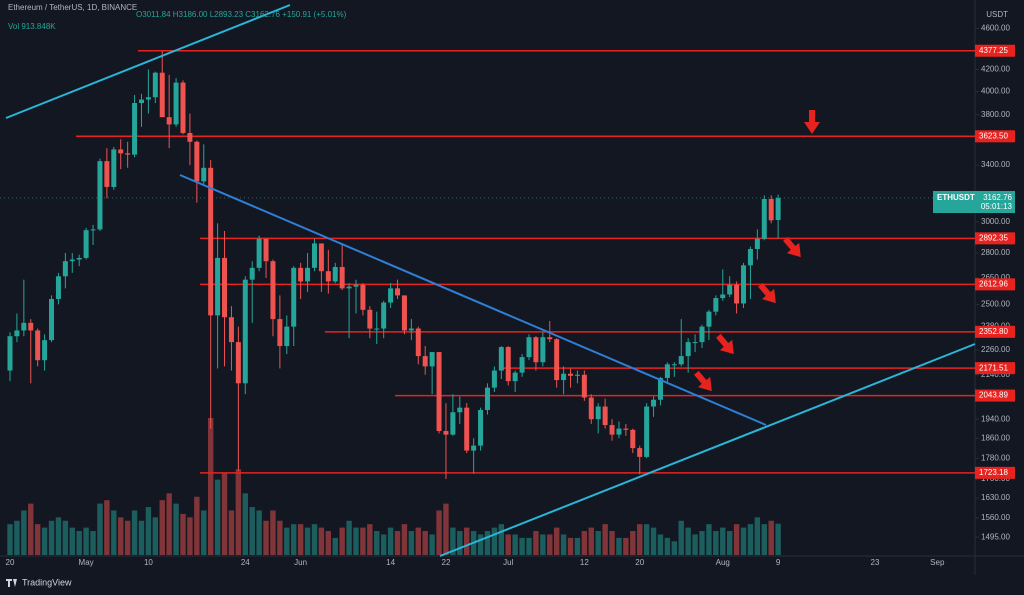  What do you see at coordinates (995, 238) in the screenshot?
I see `level-label-box` at bounding box center [995, 238].